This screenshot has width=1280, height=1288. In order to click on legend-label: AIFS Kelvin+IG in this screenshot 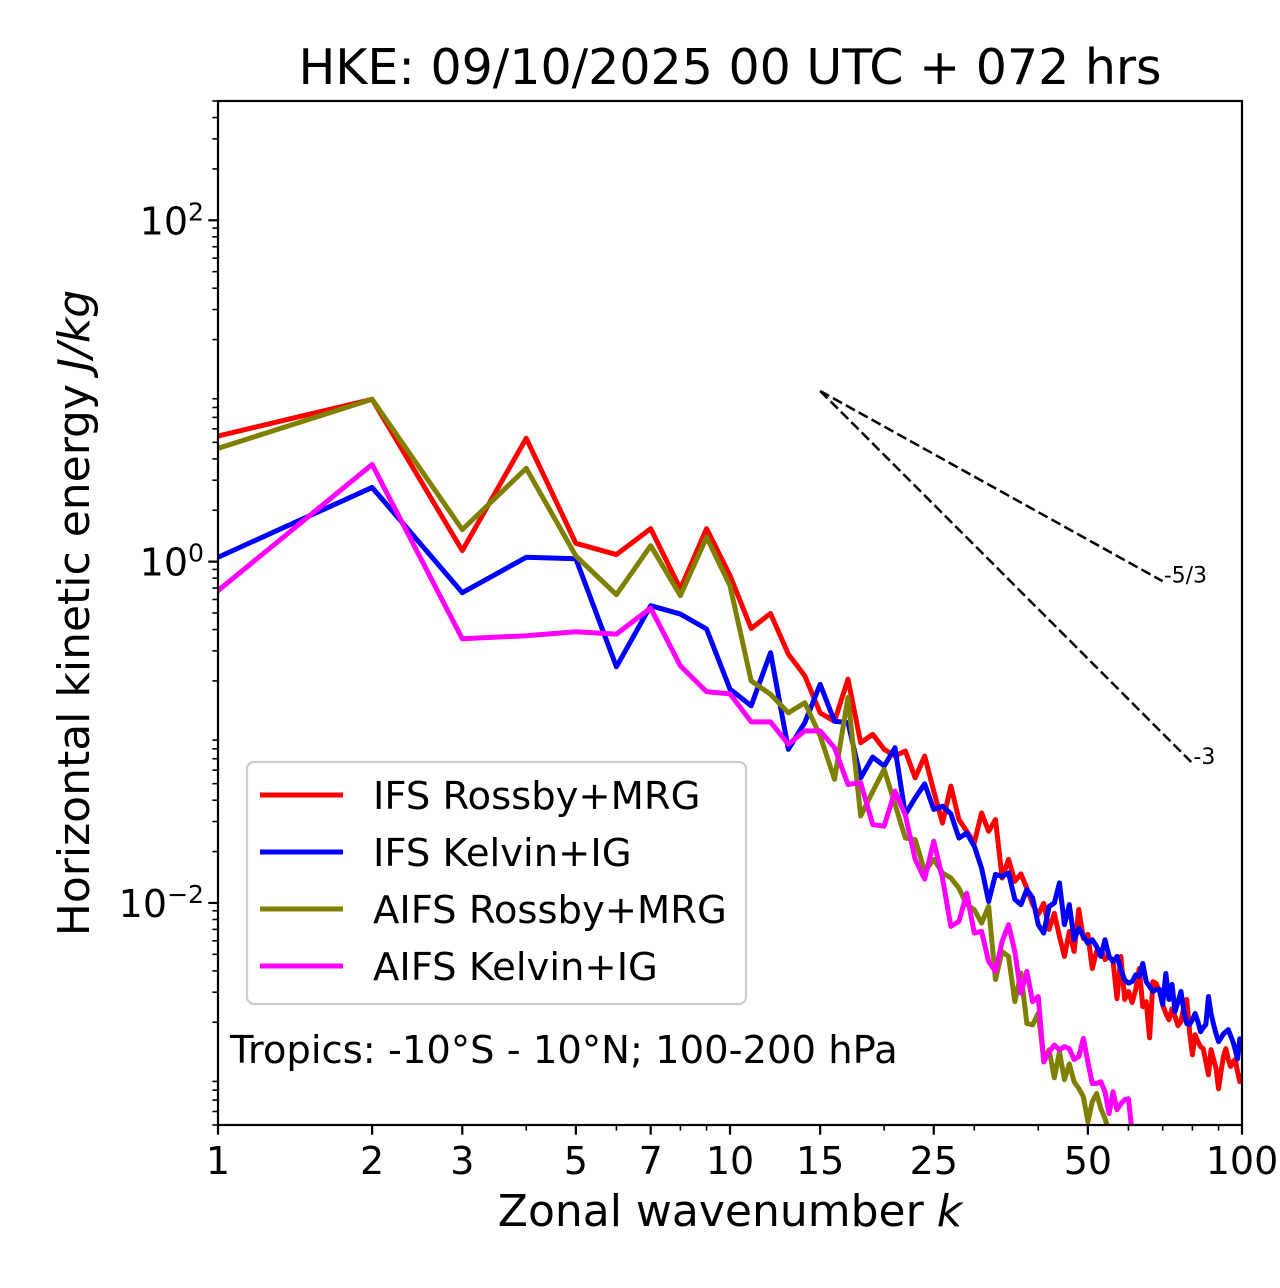, I will do `click(515, 967)`.